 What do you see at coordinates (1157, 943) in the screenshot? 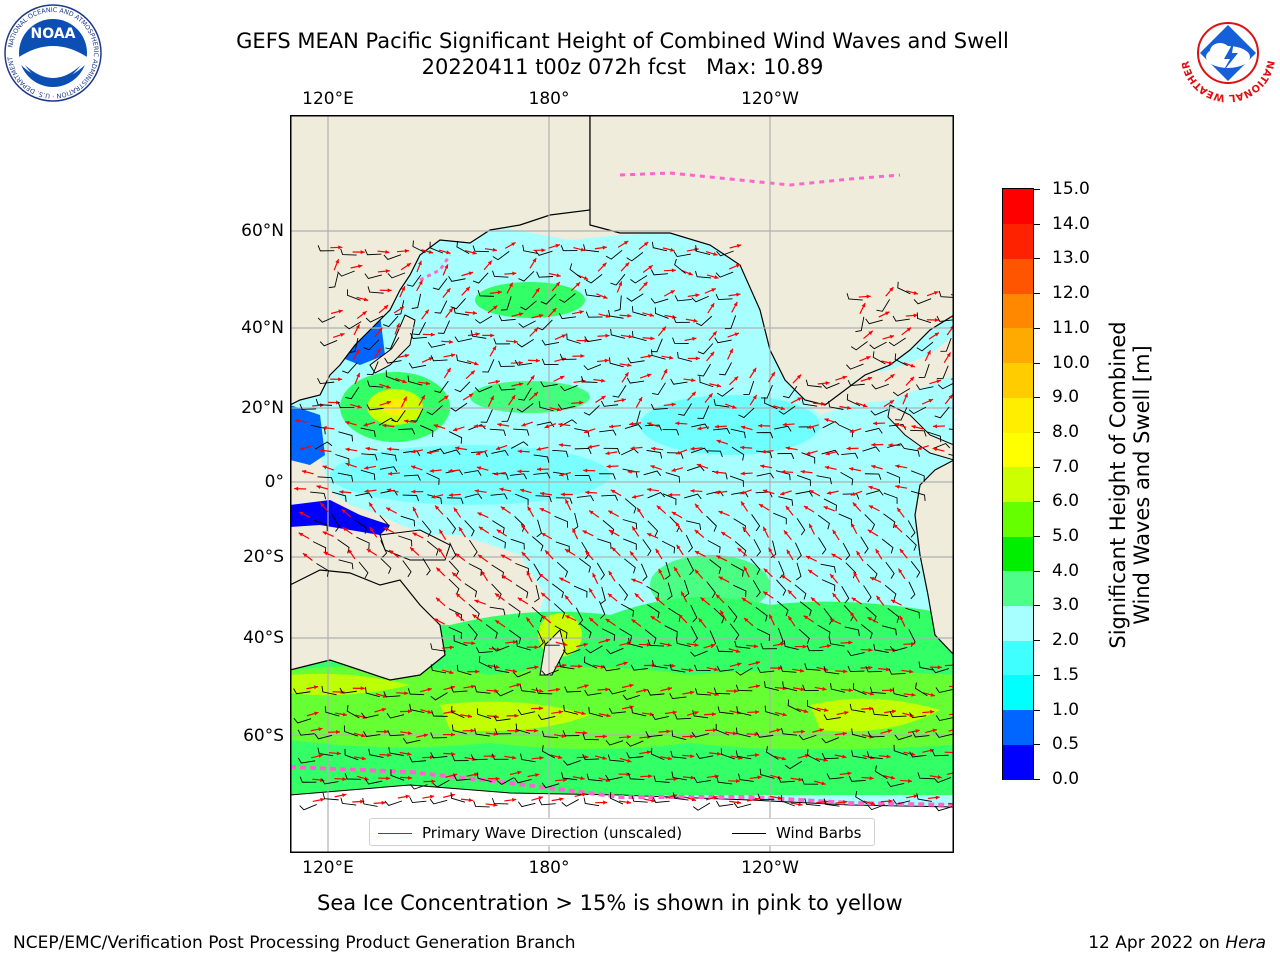
I see `footer-date-text: 12 Apr 2022 on` at bounding box center [1157, 943].